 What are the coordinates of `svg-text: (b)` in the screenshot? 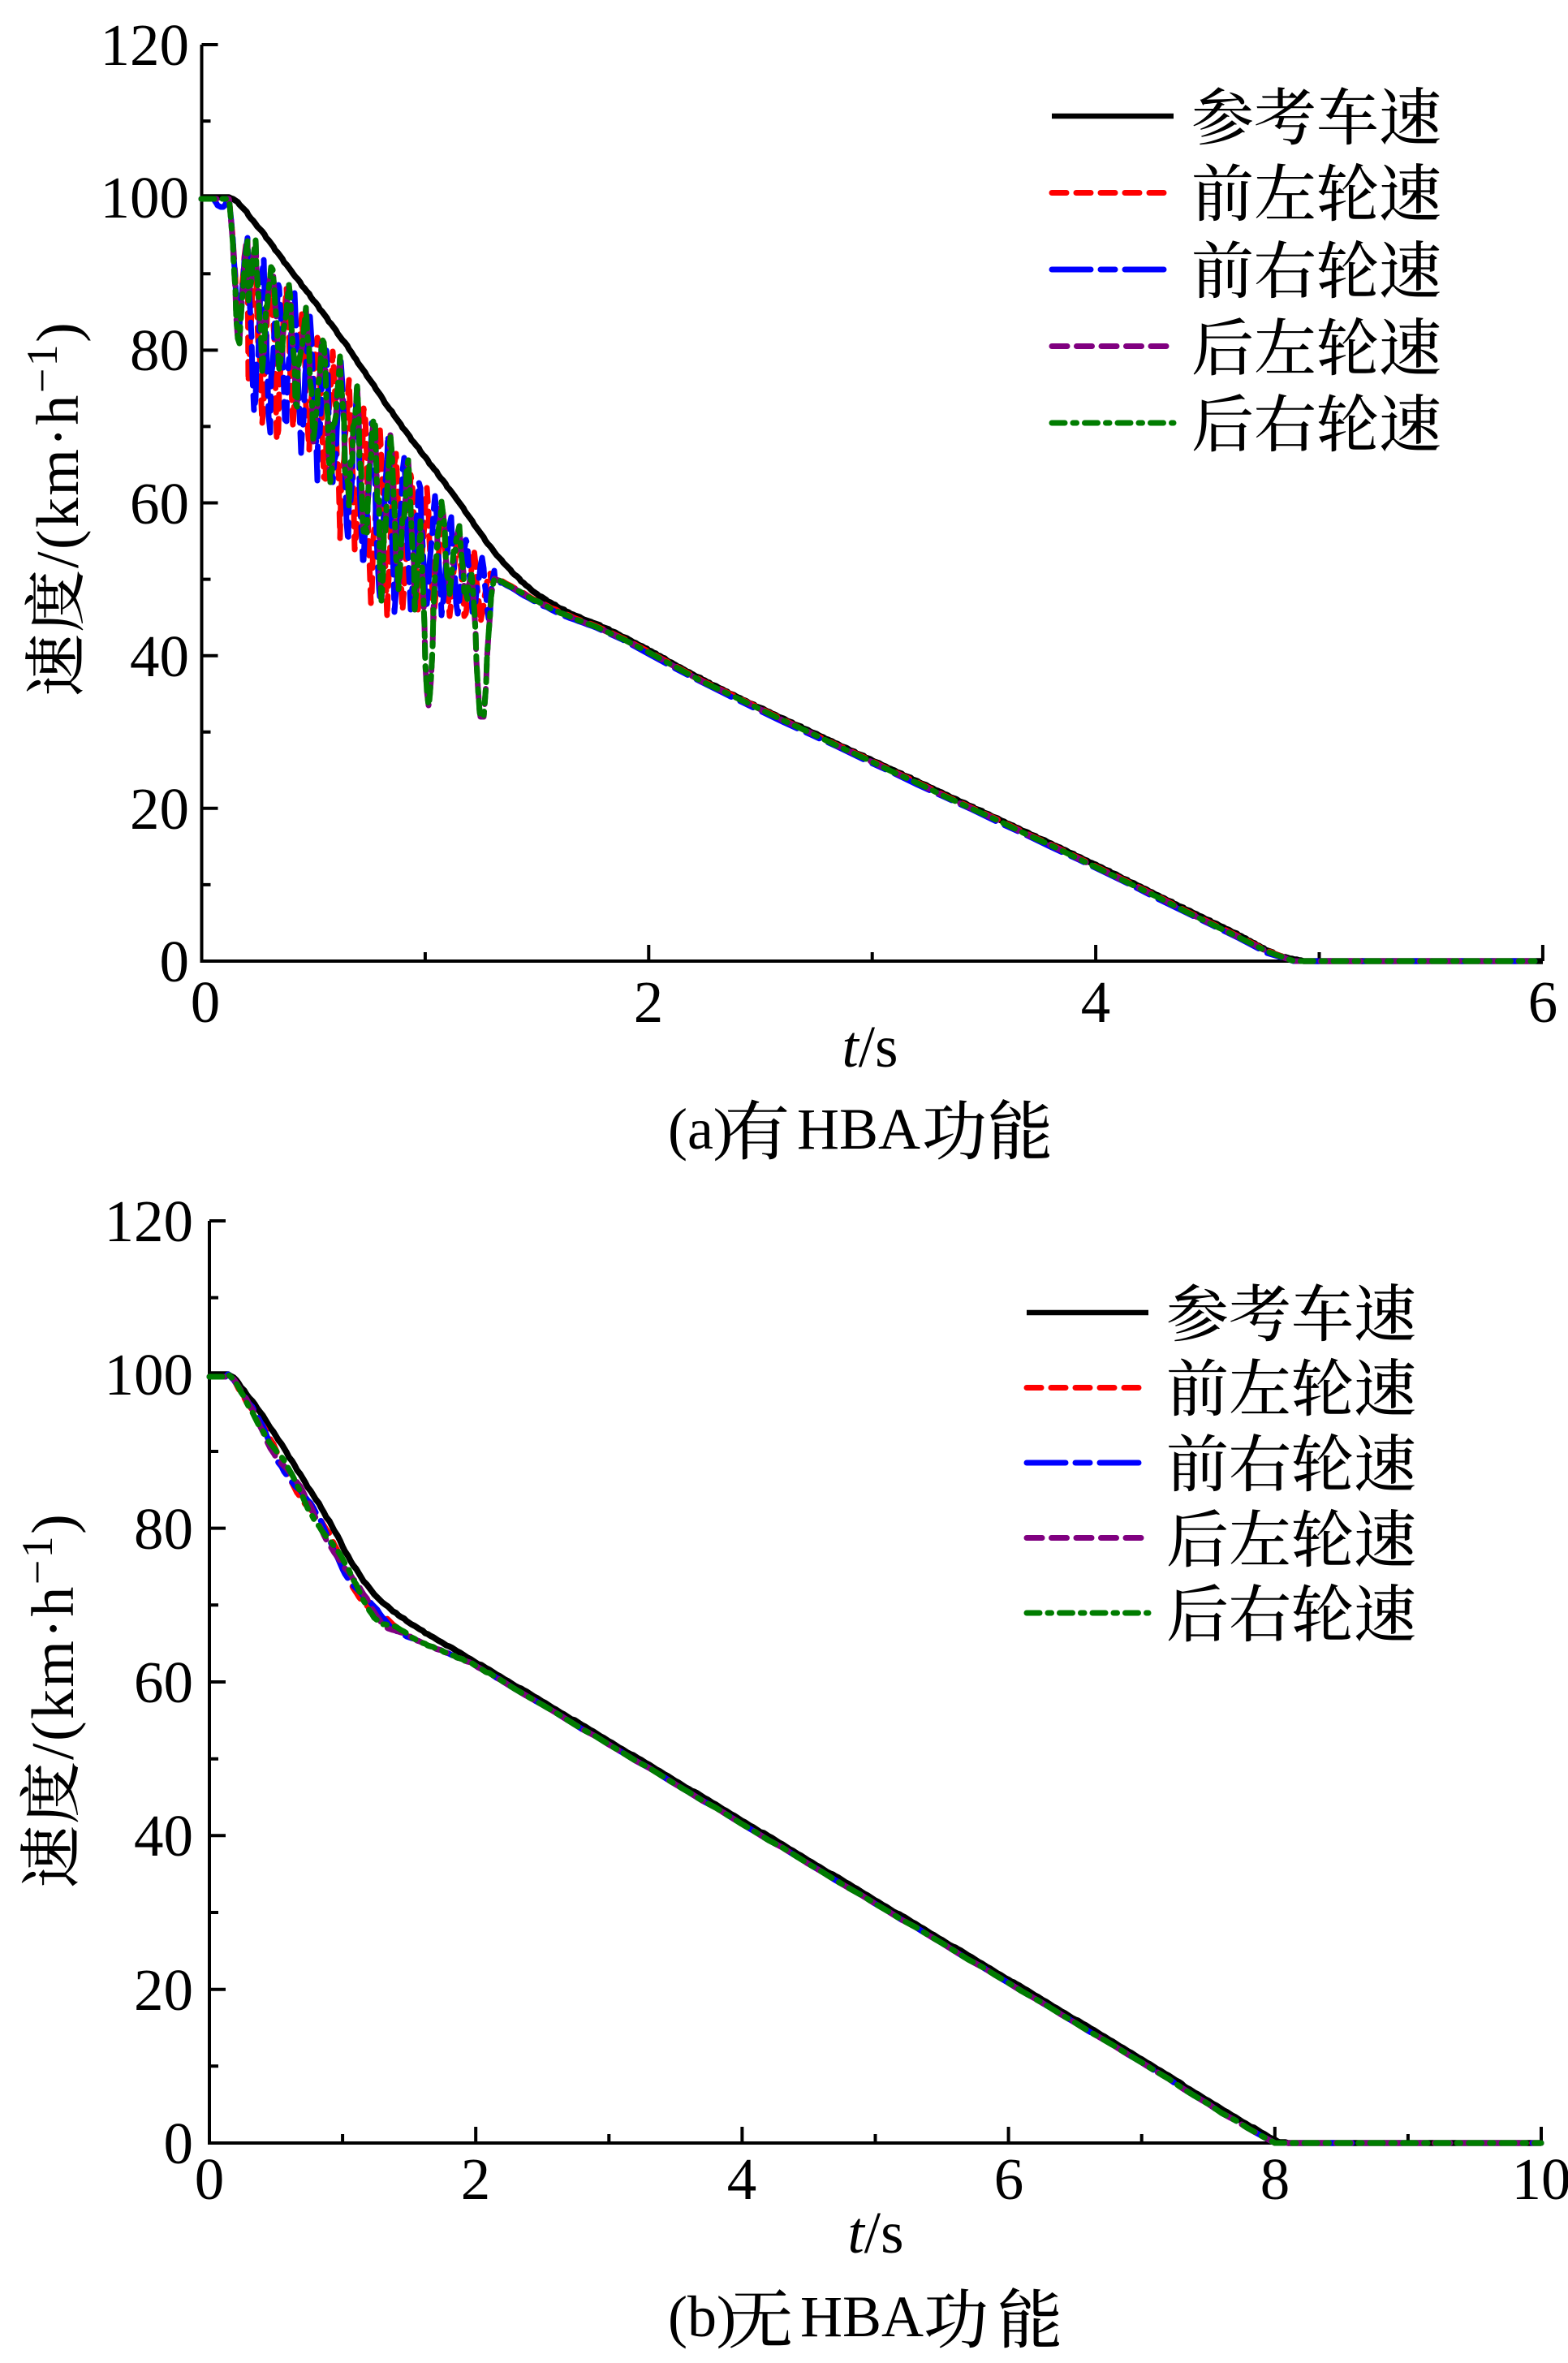 It's located at (702, 2317).